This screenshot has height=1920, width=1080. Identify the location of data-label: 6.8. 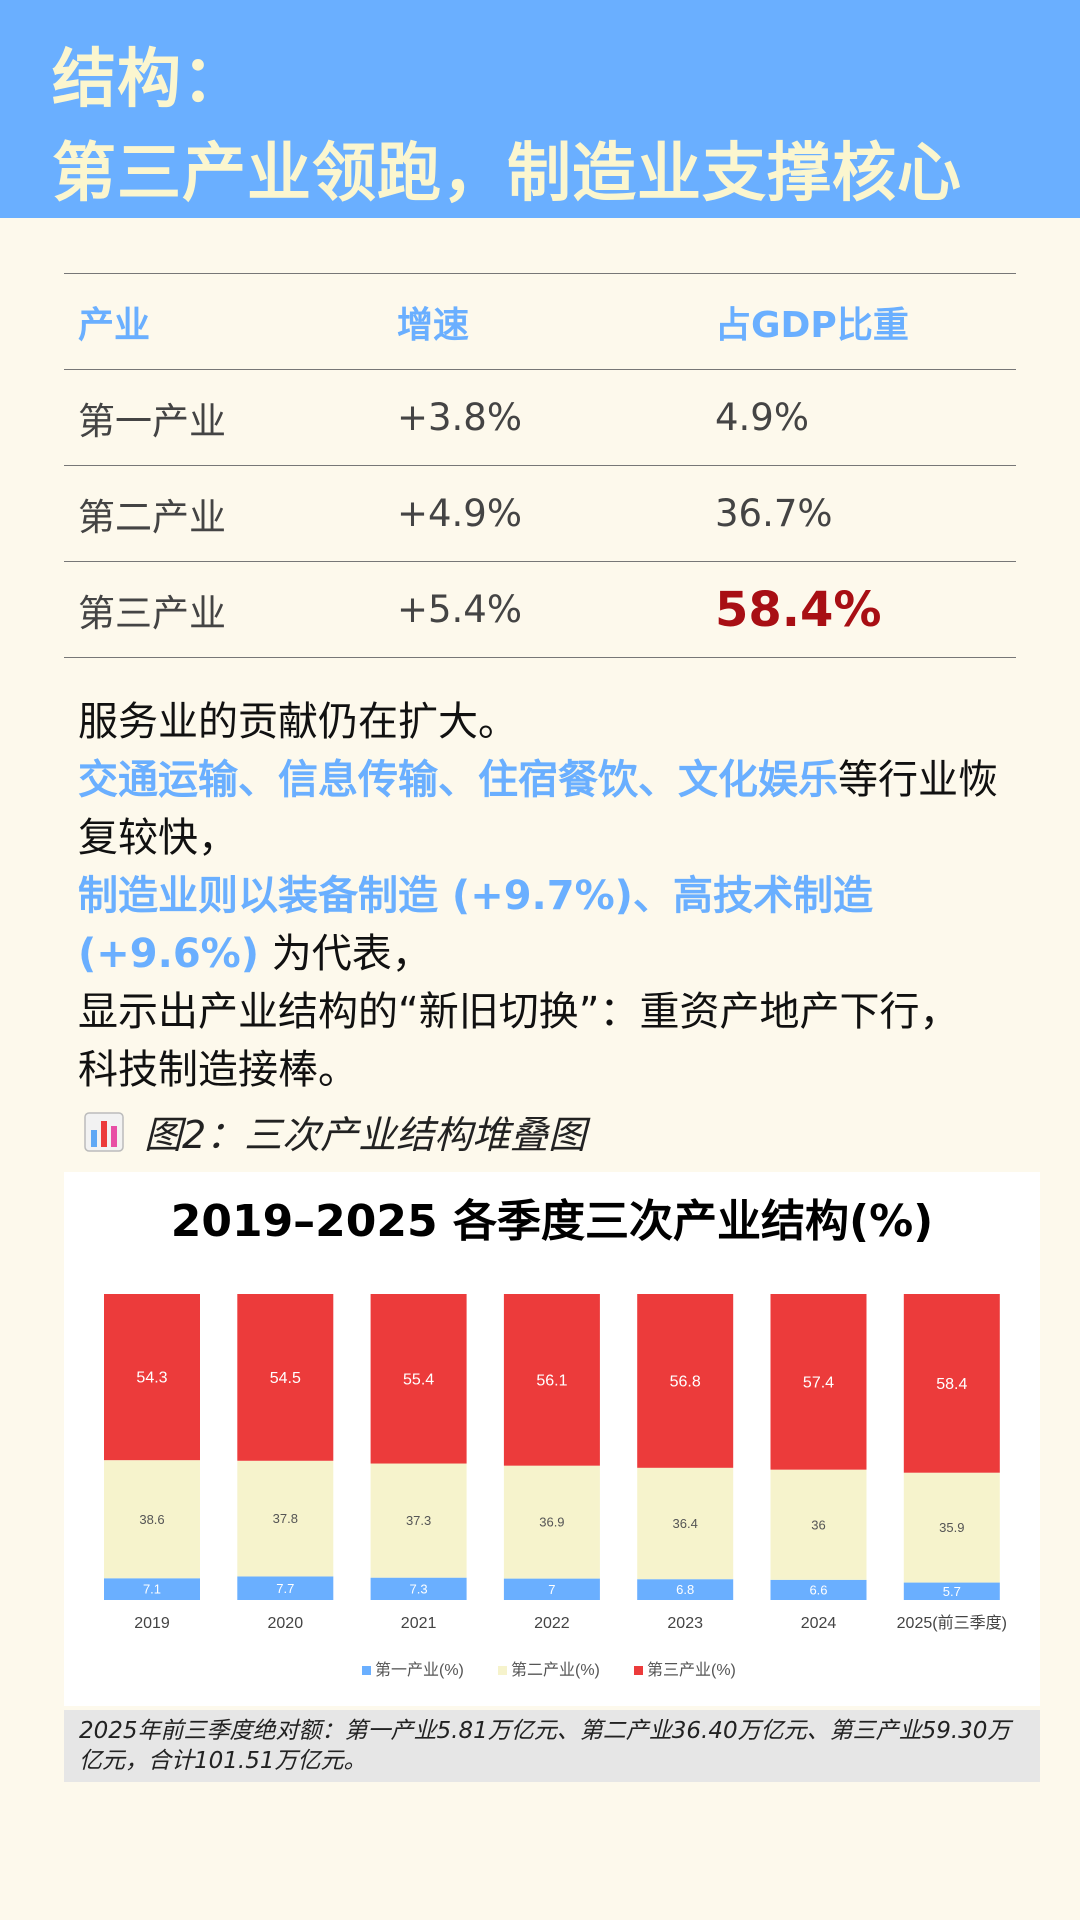
(685, 1589).